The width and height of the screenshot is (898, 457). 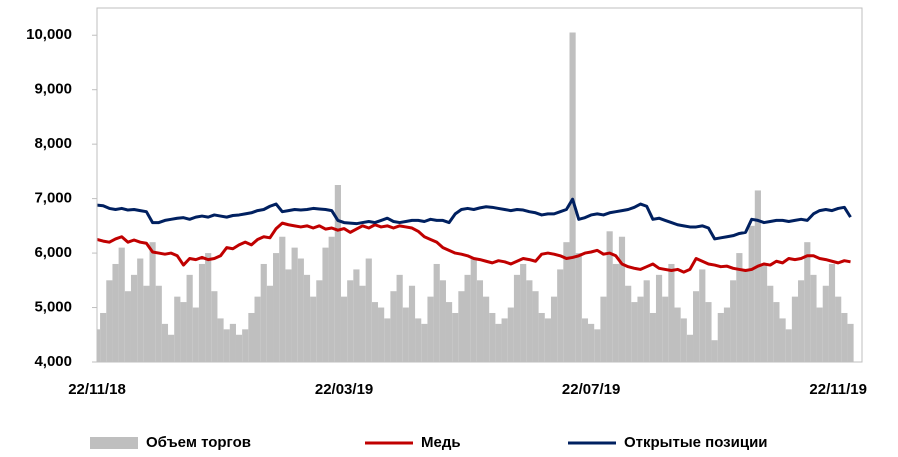 I want to click on x-tick-label: 22/03/19, so click(x=344, y=389).